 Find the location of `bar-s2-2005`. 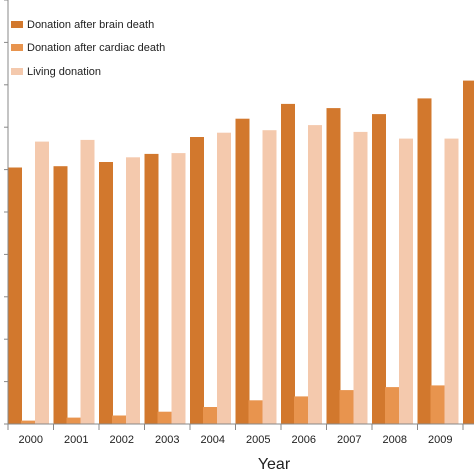

bar-s2-2005 is located at coordinates (269, 277).